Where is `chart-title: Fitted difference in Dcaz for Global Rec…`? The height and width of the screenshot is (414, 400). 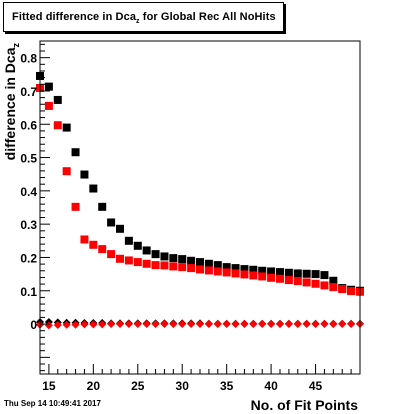 chart-title: Fitted difference in Dcaz for Global Rec… is located at coordinates (144, 18).